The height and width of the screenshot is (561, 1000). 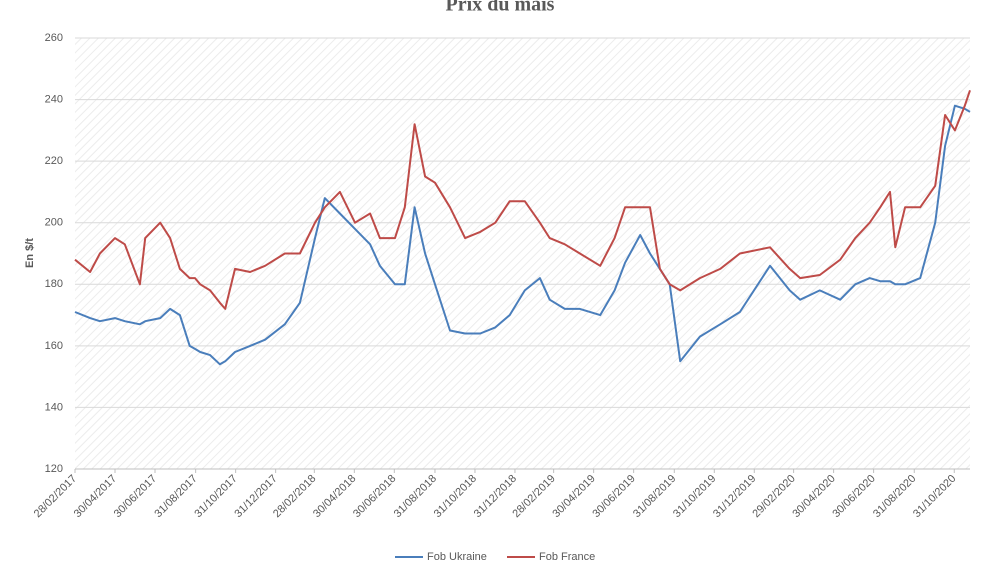 What do you see at coordinates (54, 38) in the screenshot?
I see `y-tick-label: 260` at bounding box center [54, 38].